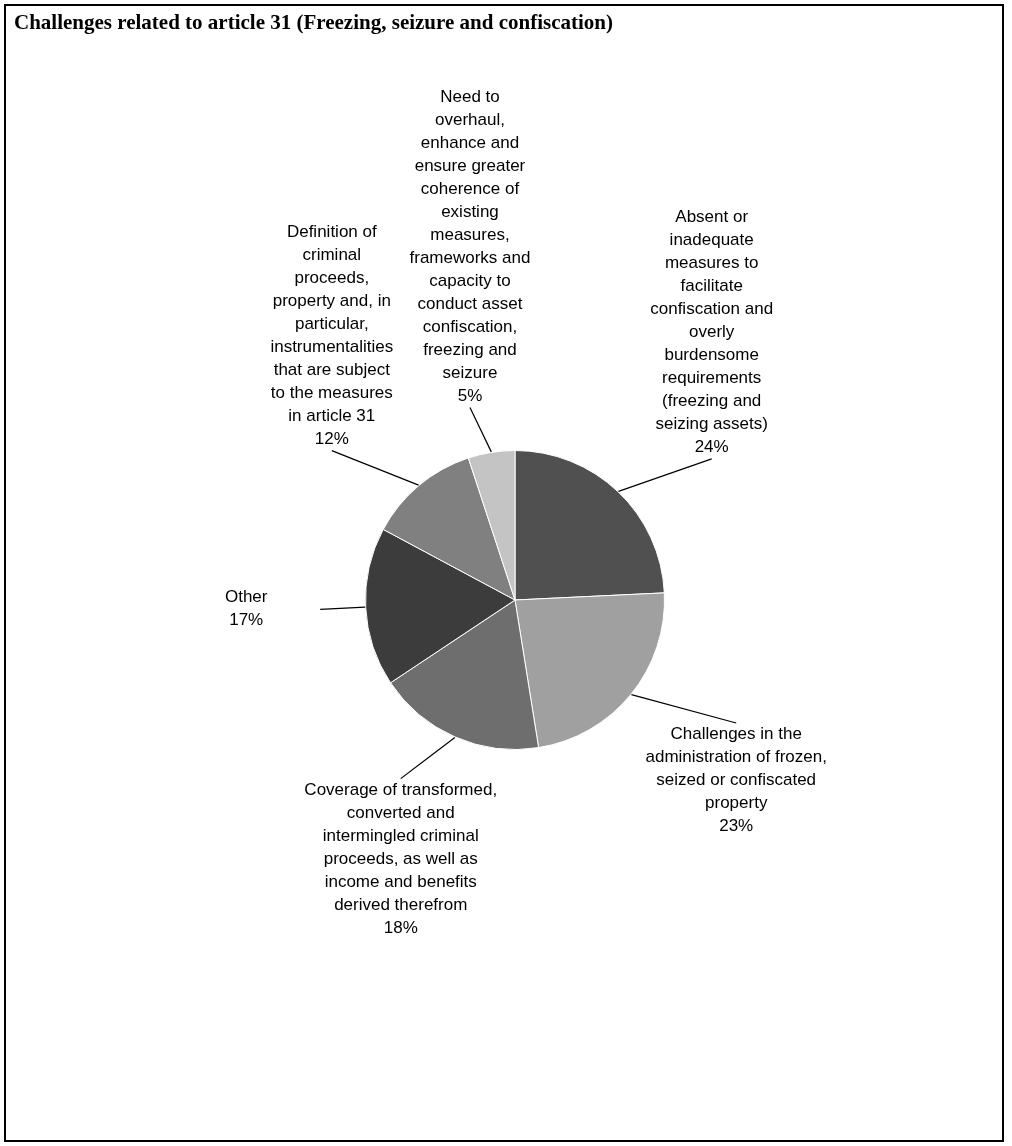 This screenshot has width=1012, height=1146. I want to click on data-label: 23%, so click(736, 826).